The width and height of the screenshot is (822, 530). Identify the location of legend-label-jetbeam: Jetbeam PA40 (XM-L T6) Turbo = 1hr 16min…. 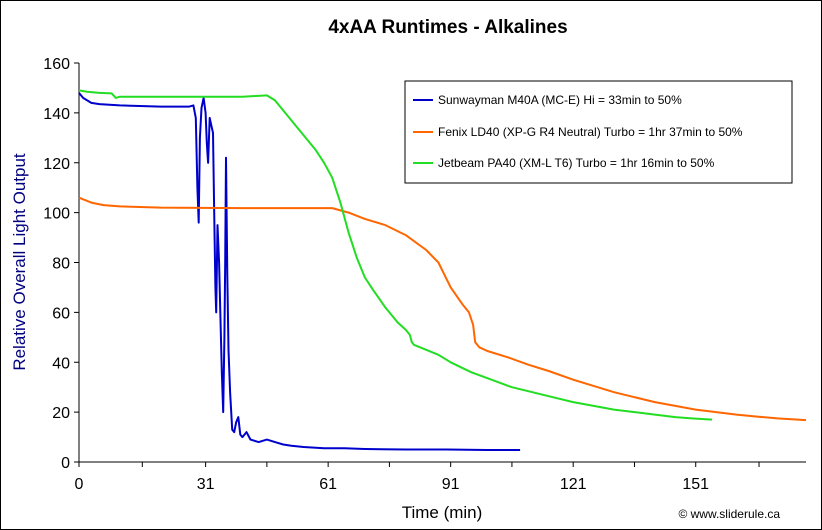
(576, 163).